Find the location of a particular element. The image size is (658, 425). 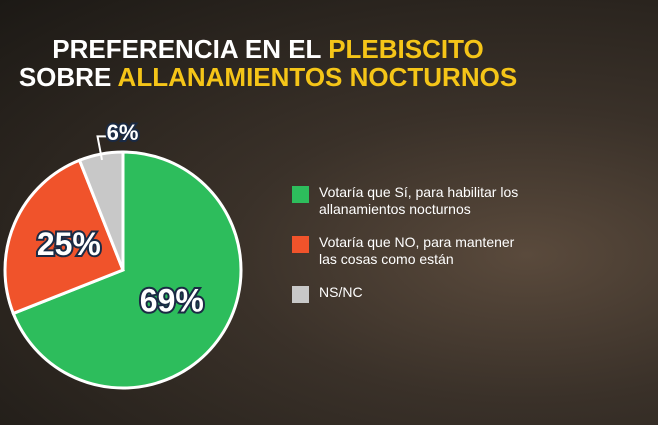

title-part: SOBRE is located at coordinates (68, 77).